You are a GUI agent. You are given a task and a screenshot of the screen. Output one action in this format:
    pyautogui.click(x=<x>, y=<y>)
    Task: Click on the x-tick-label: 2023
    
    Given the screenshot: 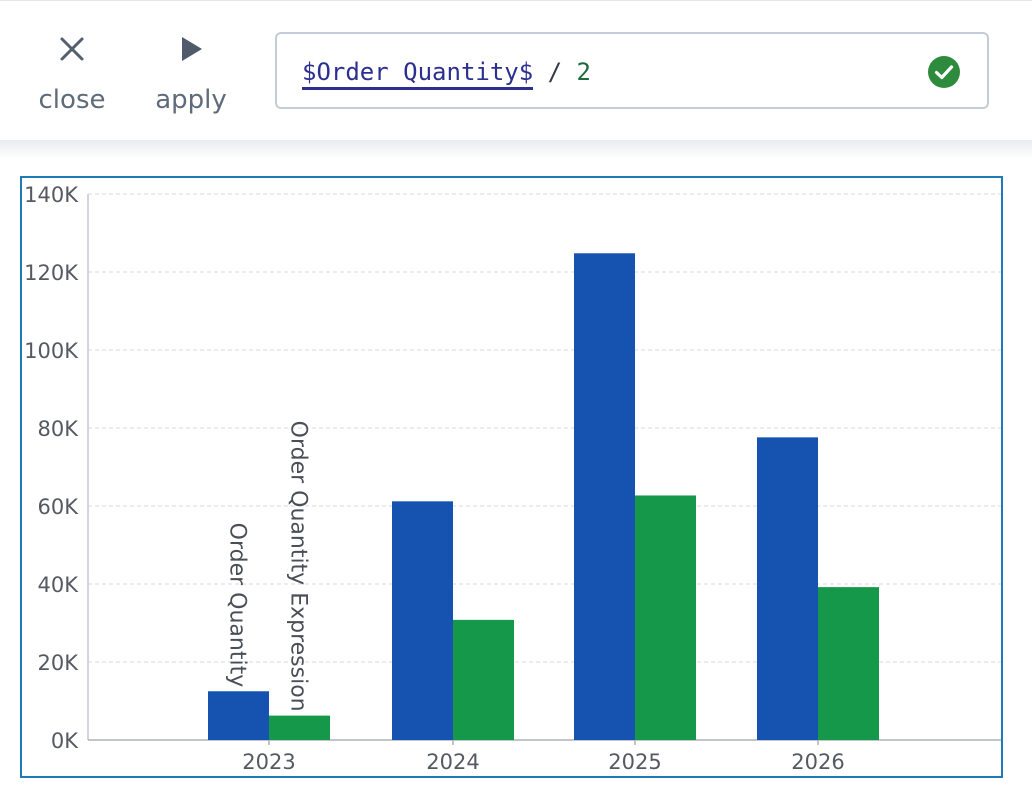 What is the action you would take?
    pyautogui.click(x=268, y=762)
    